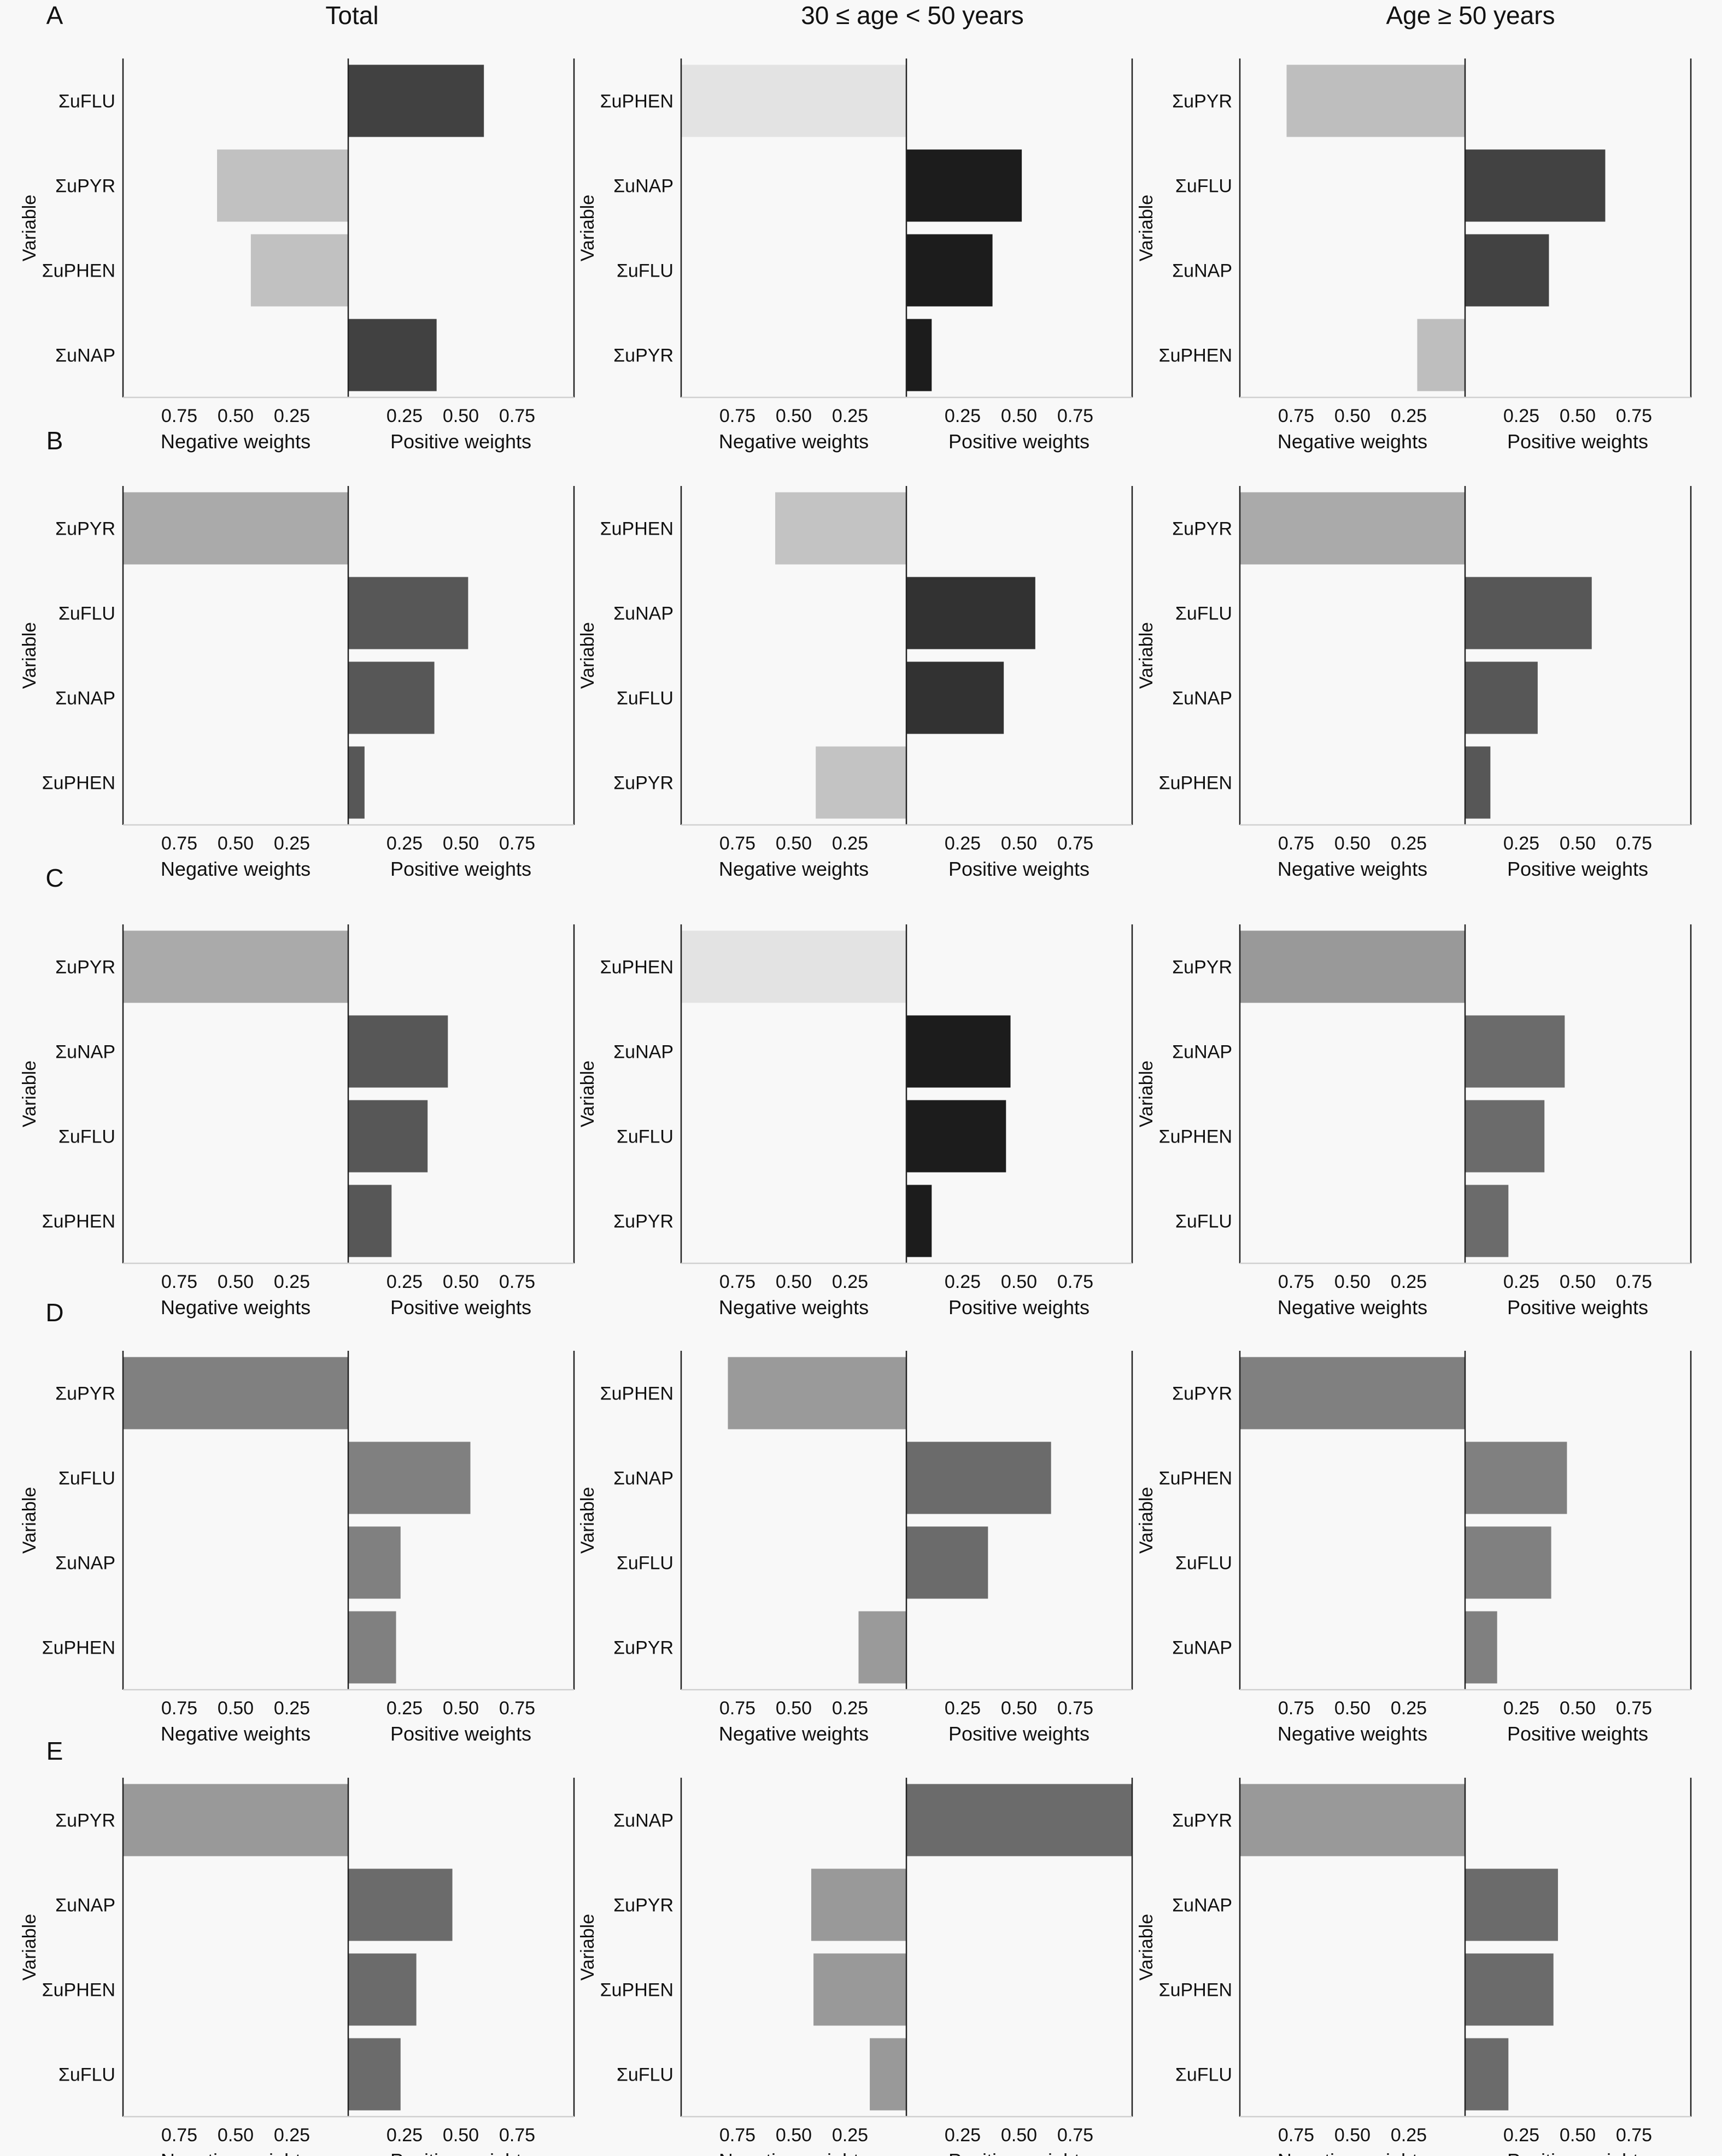  I want to click on row-letter: A, so click(54, 16).